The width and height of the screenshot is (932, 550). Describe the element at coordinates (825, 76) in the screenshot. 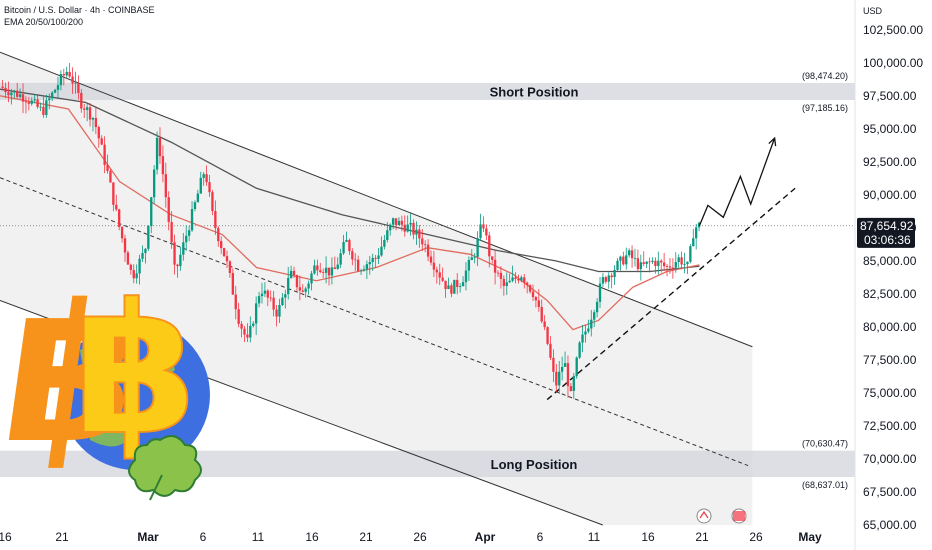

I see `short-position-zone-high: (98,474.20)` at that location.